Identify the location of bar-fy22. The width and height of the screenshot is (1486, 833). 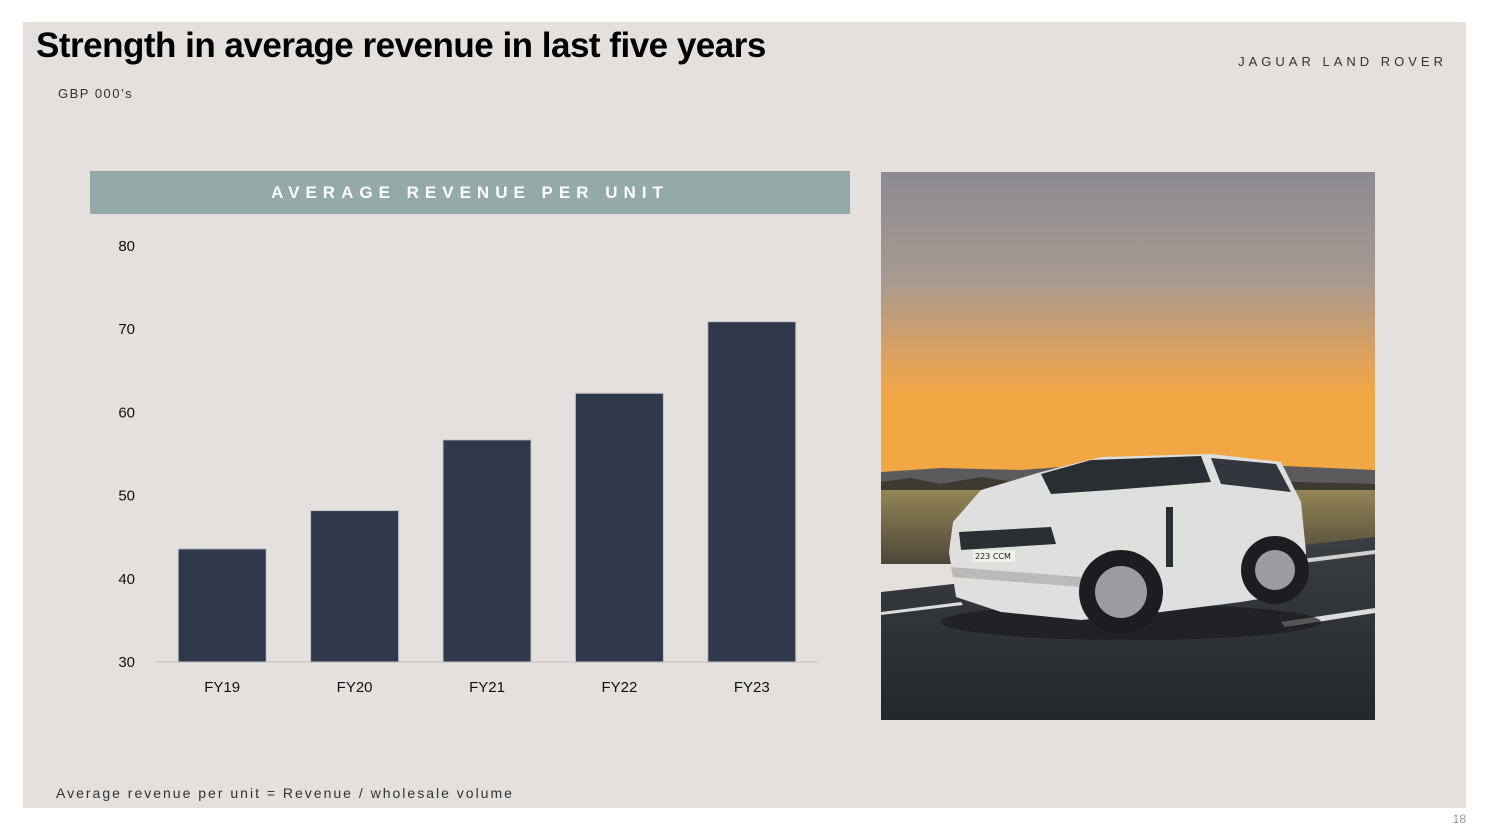
(619, 527).